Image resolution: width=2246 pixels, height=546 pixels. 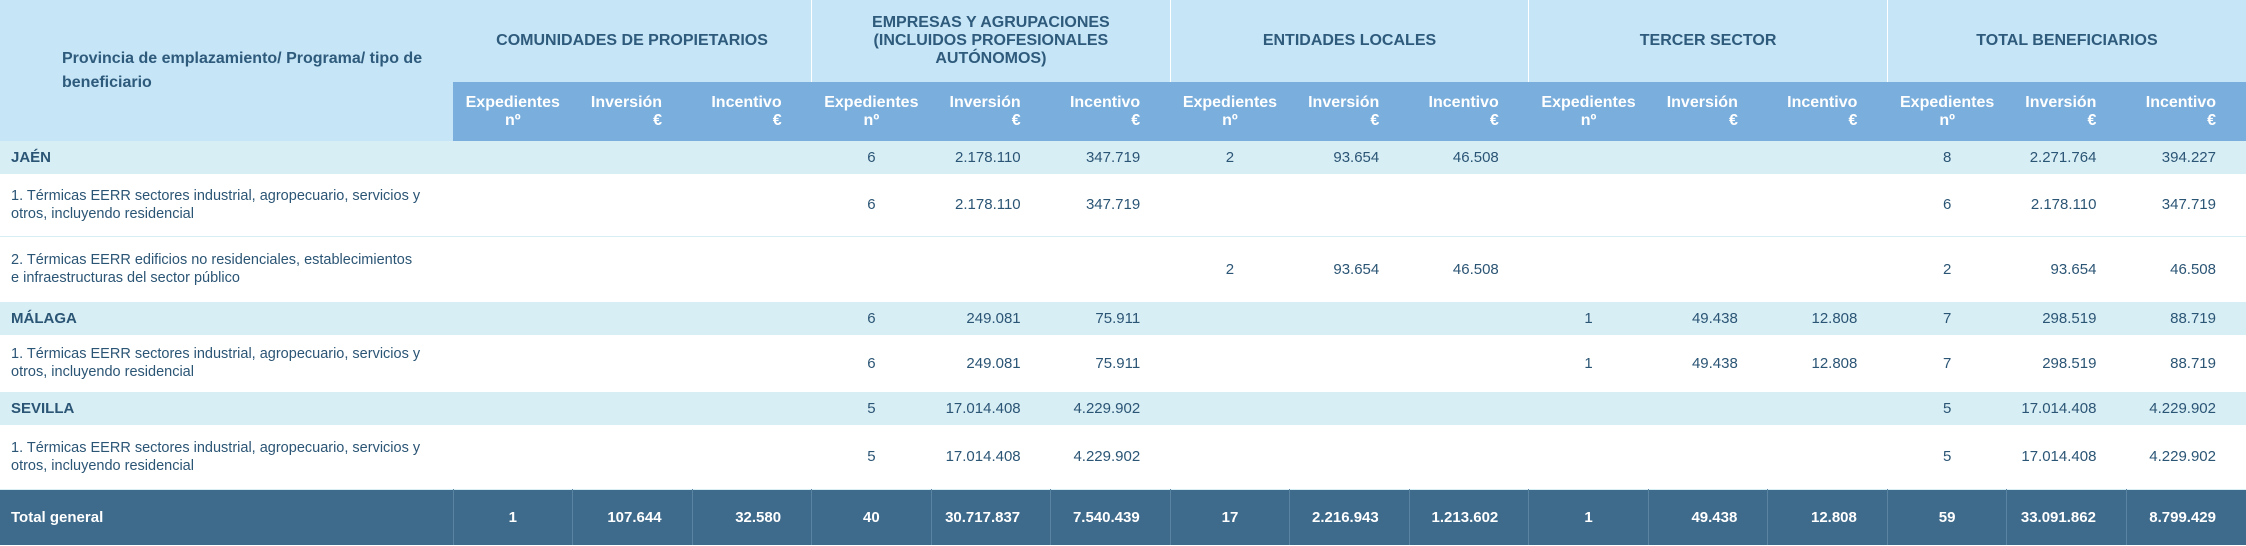 What do you see at coordinates (1468, 517) in the screenshot?
I see `table-cell: 1.213.602` at bounding box center [1468, 517].